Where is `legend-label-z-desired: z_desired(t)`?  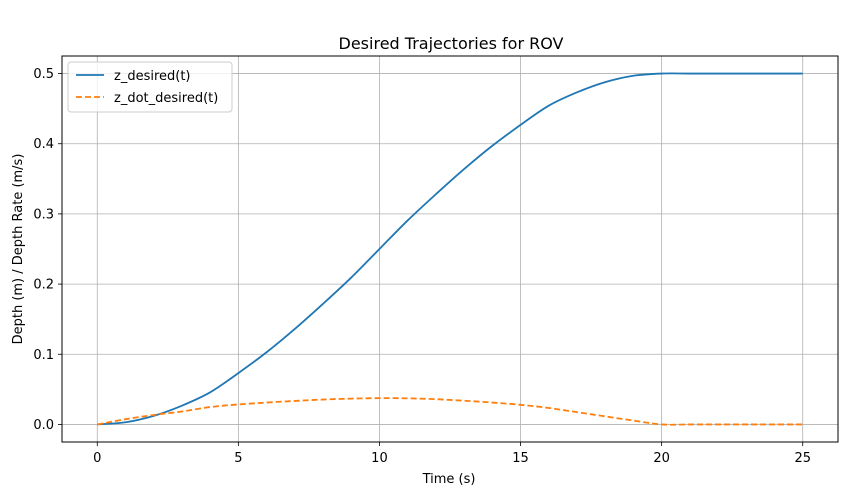 legend-label-z-desired: z_desired(t) is located at coordinates (152, 76).